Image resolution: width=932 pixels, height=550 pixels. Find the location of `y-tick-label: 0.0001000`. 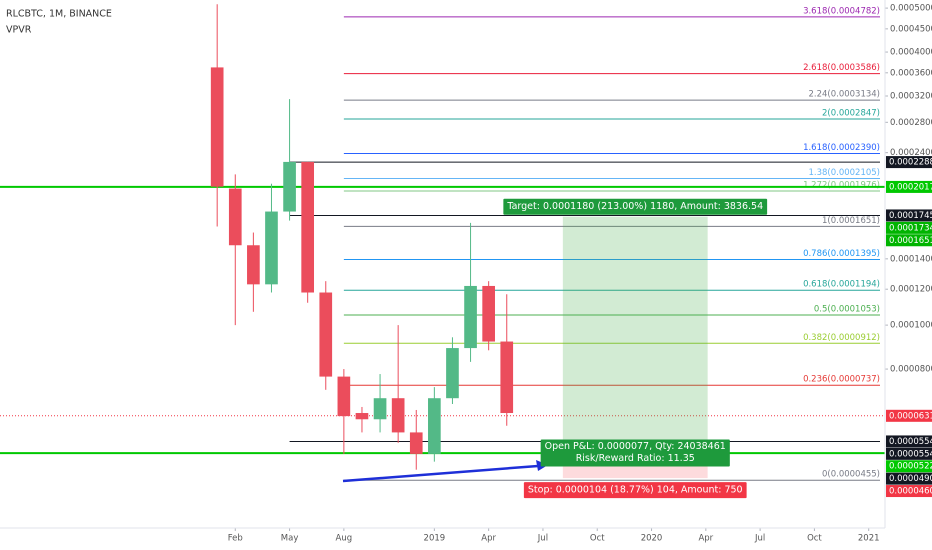

y-tick-label: 0.0001000 is located at coordinates (911, 326).